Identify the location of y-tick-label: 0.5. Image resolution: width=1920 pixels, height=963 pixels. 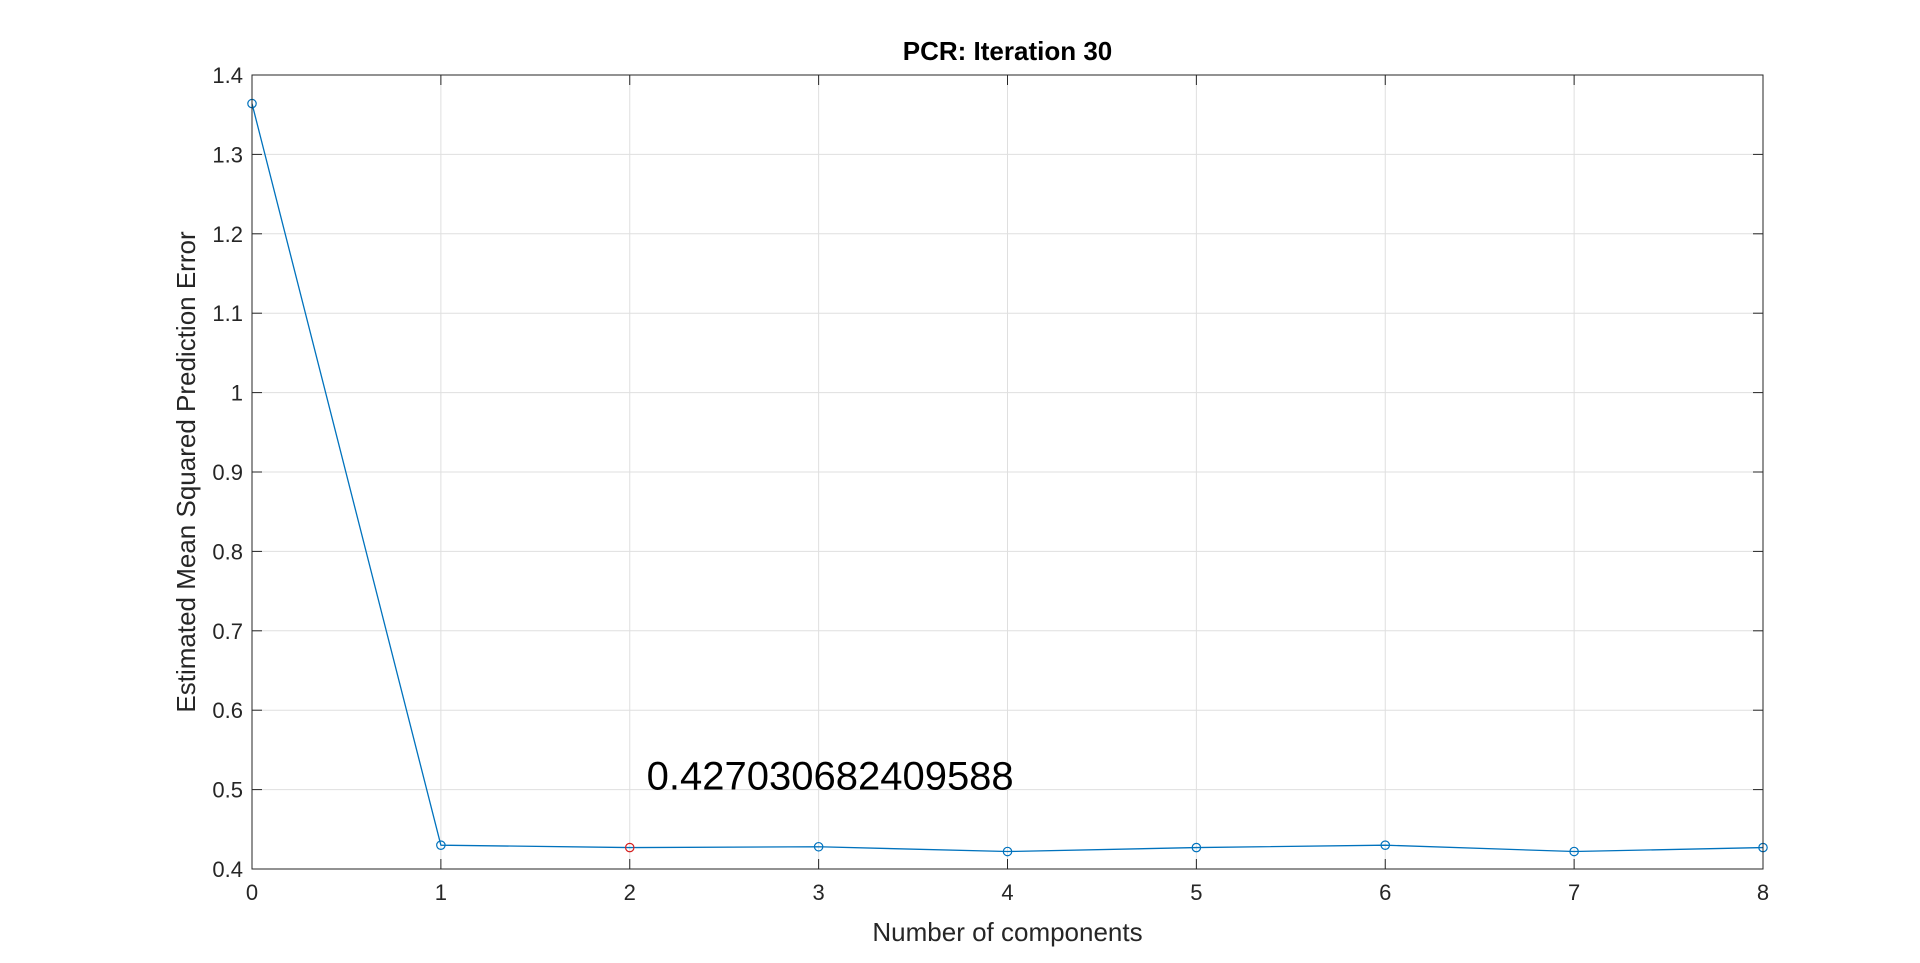
(227, 790).